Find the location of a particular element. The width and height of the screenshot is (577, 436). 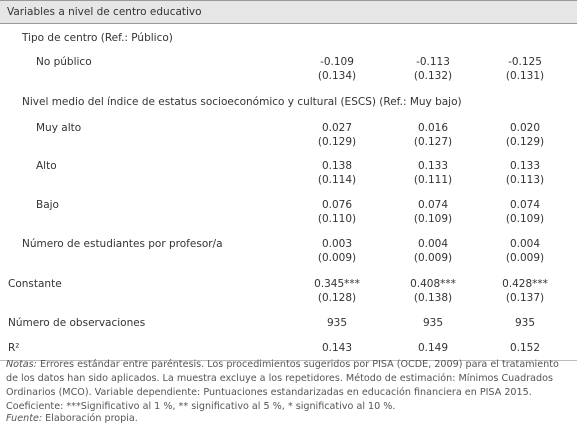

row-label: Bajo is located at coordinates (47, 205).